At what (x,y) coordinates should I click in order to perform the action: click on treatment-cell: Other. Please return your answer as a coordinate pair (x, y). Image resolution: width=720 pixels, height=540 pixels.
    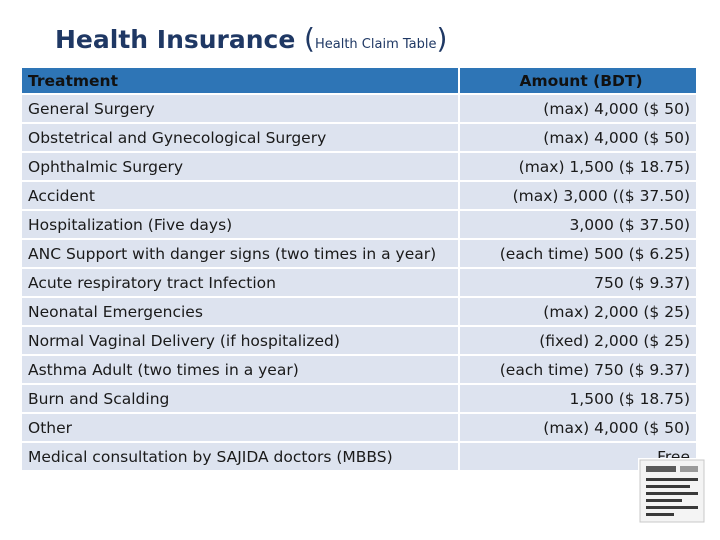
    Looking at the image, I should click on (240, 427).